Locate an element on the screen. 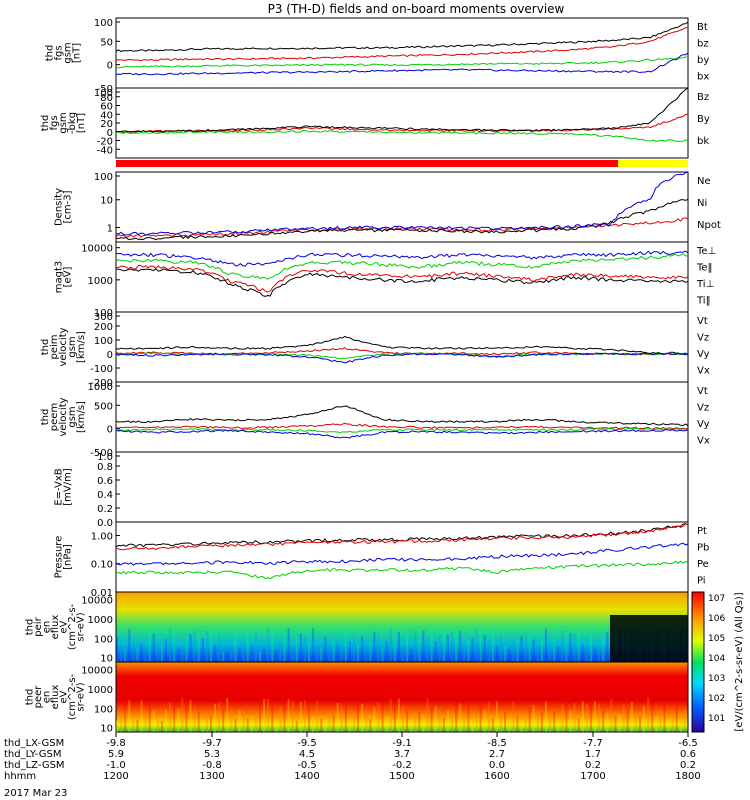  y-axis-label: en is located at coordinates (47, 627).